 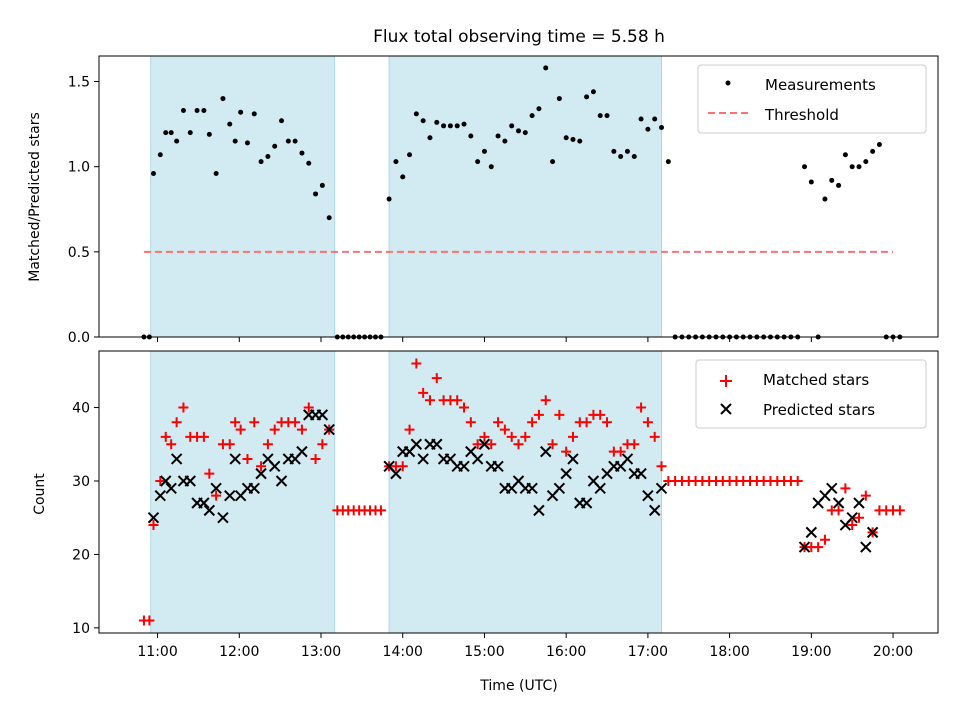 What do you see at coordinates (81, 555) in the screenshot?
I see `bottom-y-tick-label: 20` at bounding box center [81, 555].